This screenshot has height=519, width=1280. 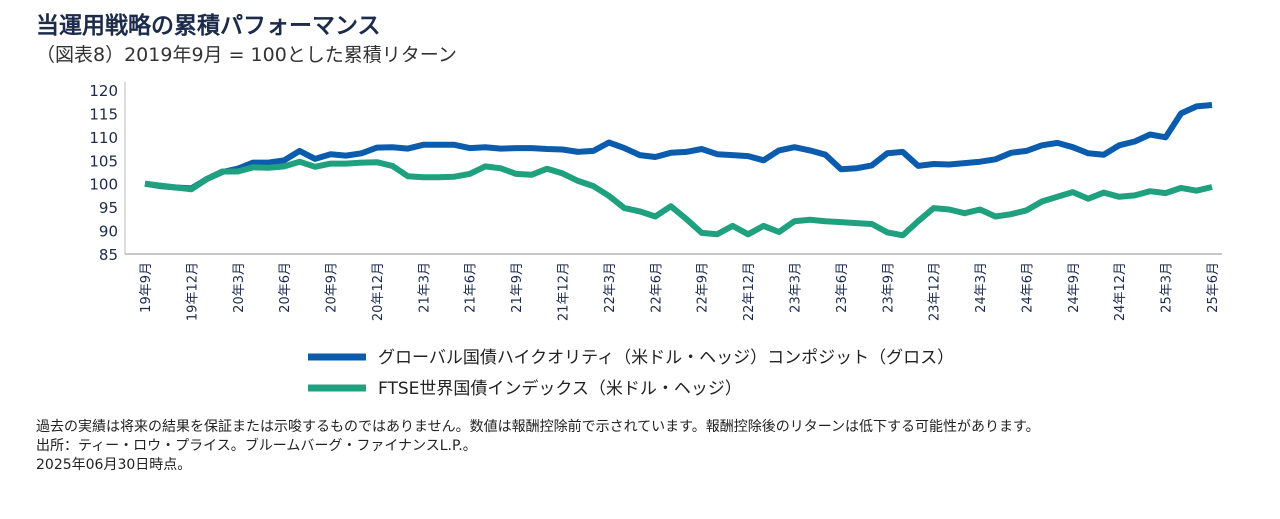 I want to click on y-tick-label: 95, so click(x=108, y=208).